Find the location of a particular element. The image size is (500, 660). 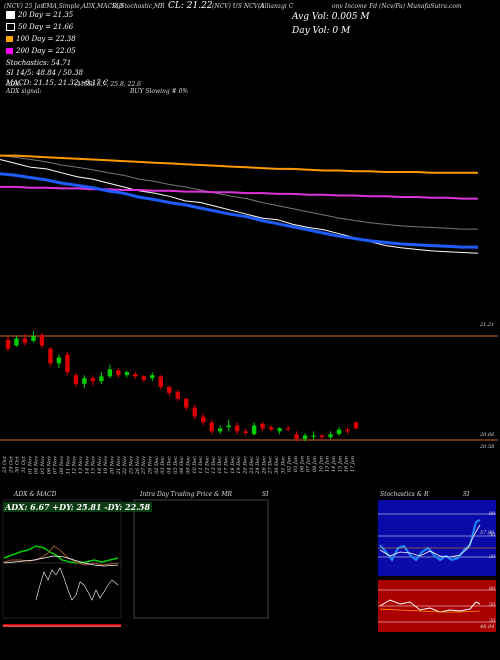

x-axis-label: 19 Dec is located at coordinates (239, 465).